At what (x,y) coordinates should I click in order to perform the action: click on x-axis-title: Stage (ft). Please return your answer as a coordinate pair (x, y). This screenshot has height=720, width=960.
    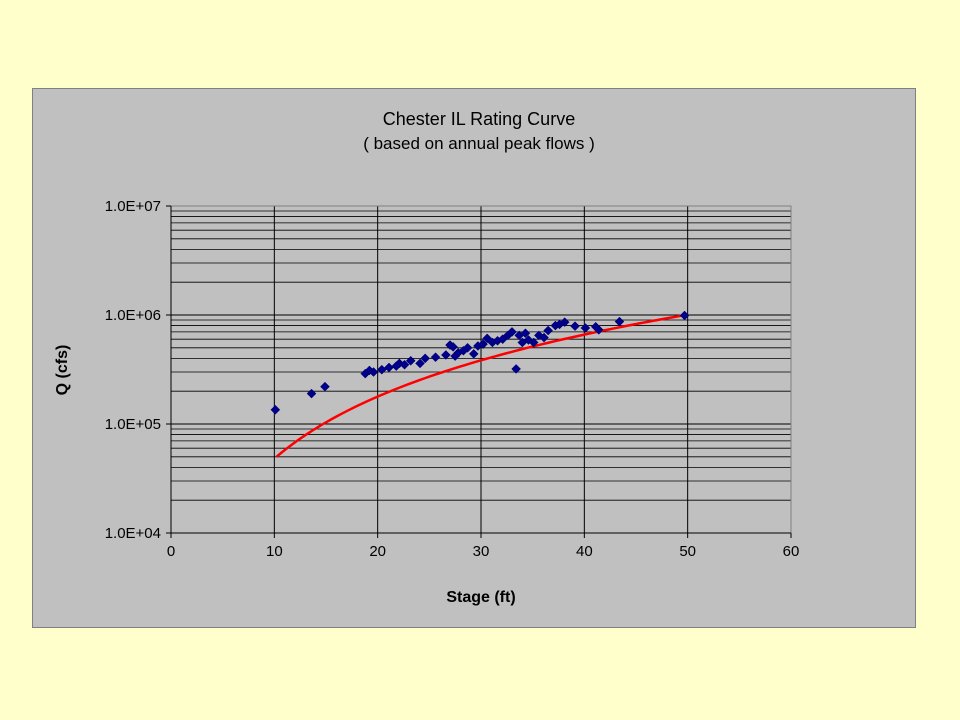
    Looking at the image, I should click on (480, 597).